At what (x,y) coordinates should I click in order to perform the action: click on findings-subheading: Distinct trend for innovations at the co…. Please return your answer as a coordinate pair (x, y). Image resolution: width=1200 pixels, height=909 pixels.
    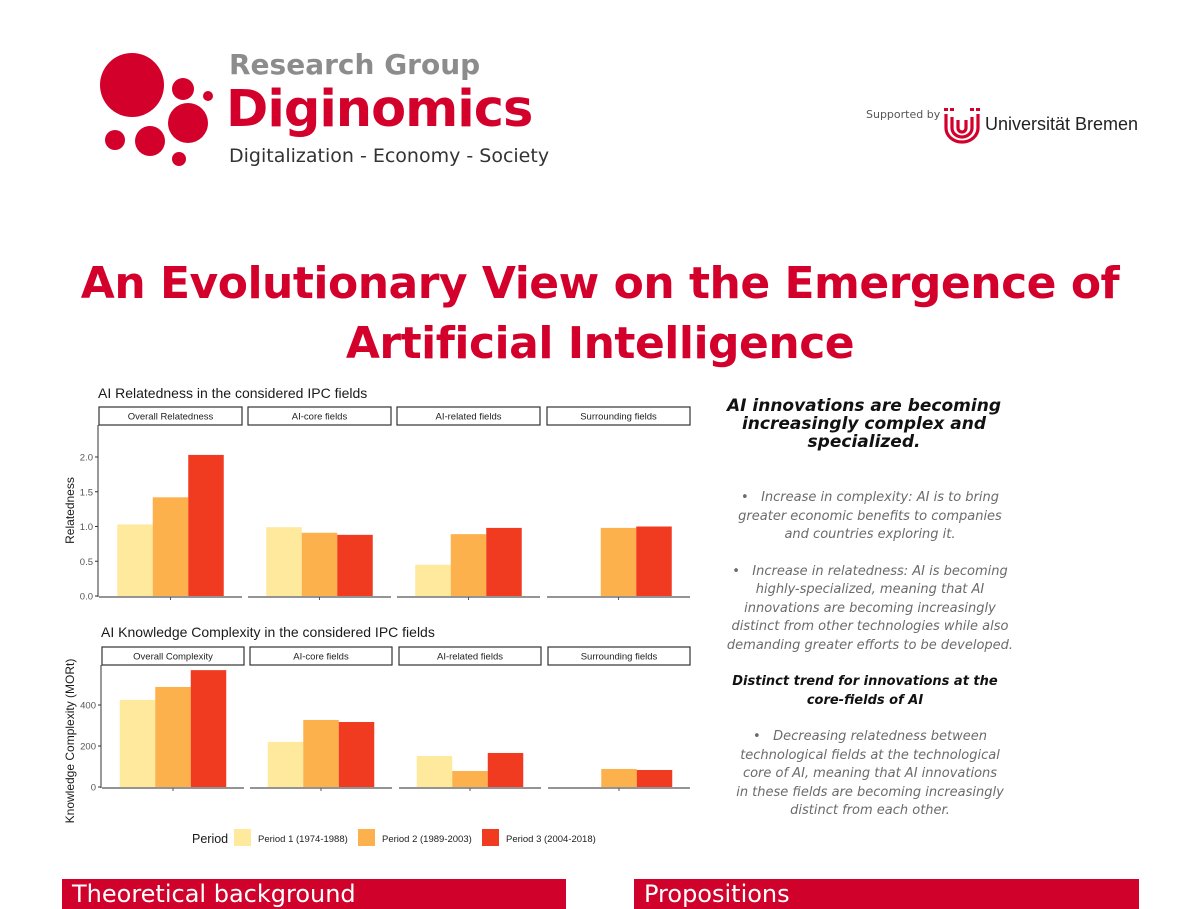
    Looking at the image, I should click on (865, 691).